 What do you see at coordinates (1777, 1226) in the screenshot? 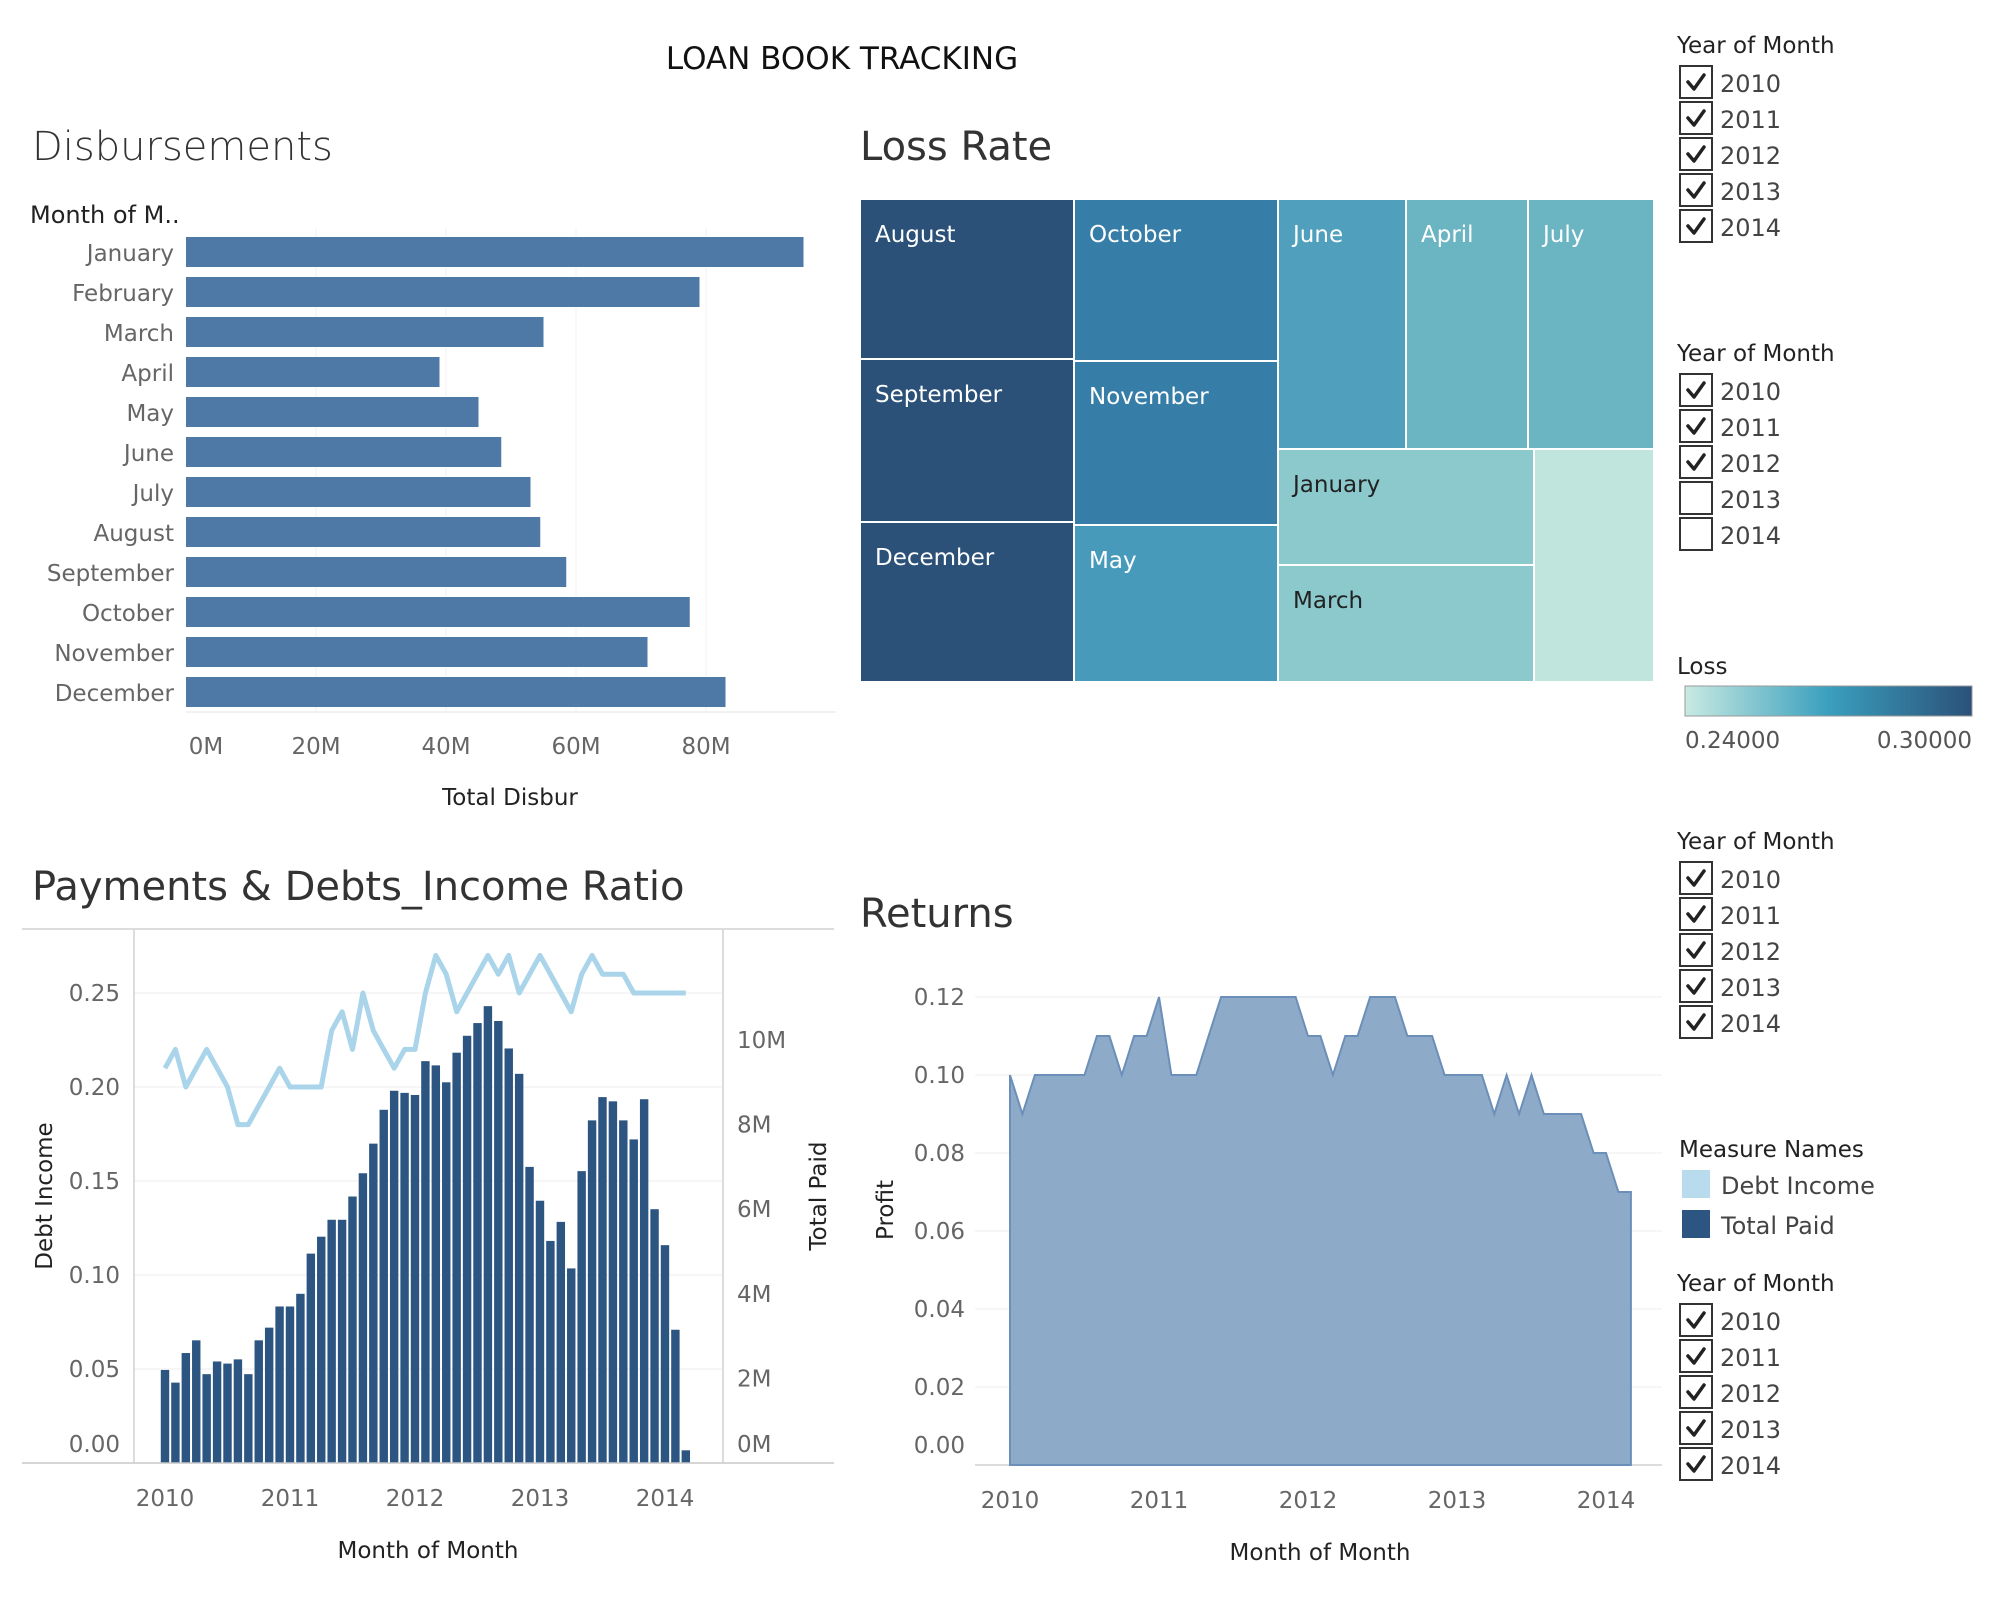
I see `legend-label-total-paid: Total Paid` at bounding box center [1777, 1226].